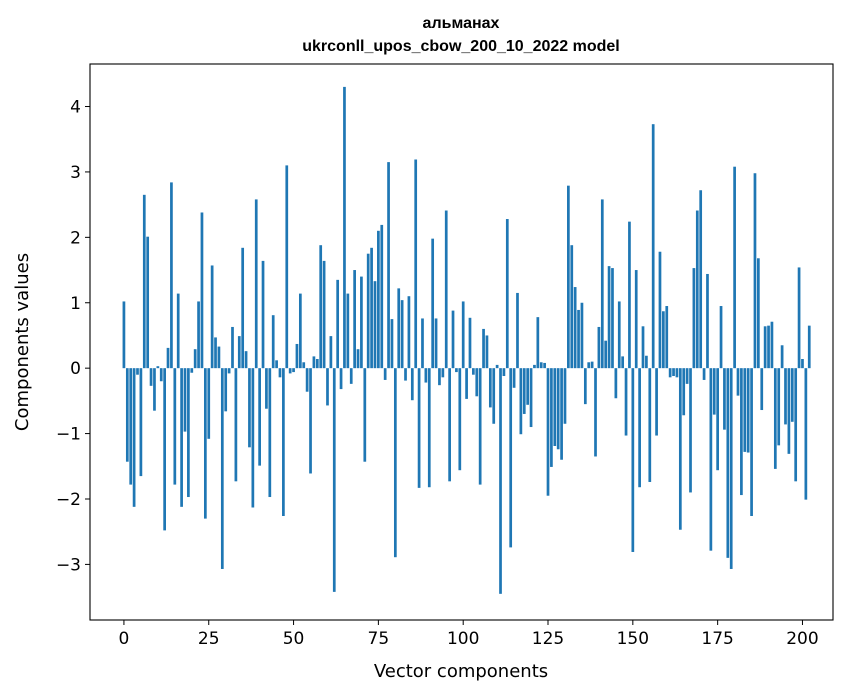  I want to click on y-tick-label: 1, so click(75, 304).